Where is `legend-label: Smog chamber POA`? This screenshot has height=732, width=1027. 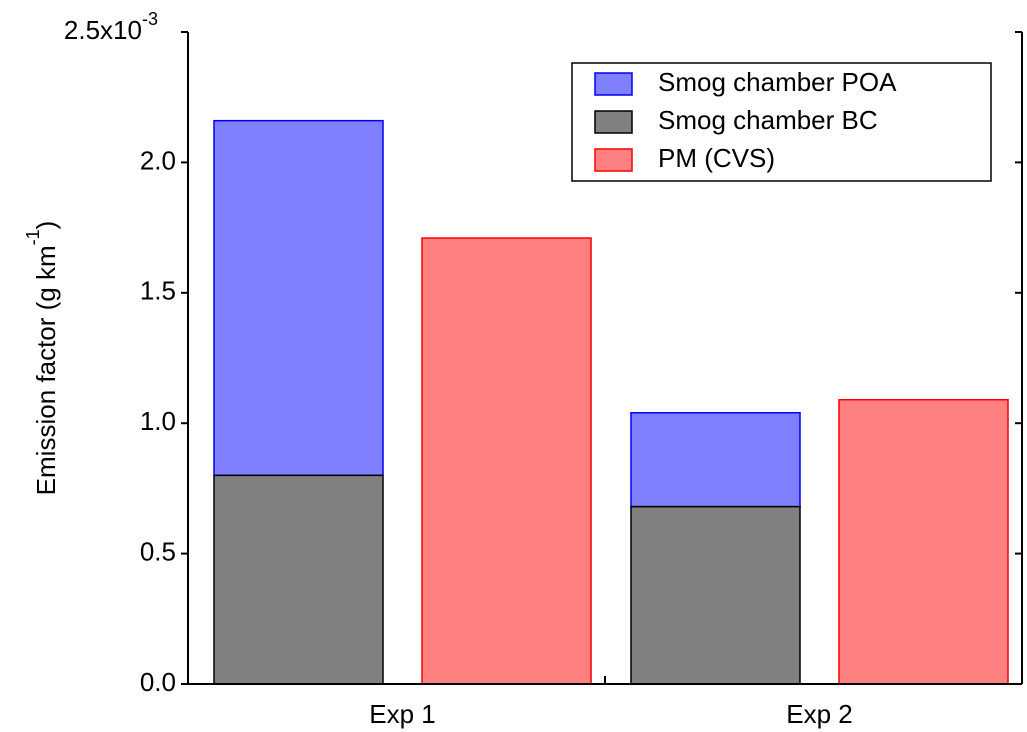
legend-label: Smog chamber POA is located at coordinates (777, 82).